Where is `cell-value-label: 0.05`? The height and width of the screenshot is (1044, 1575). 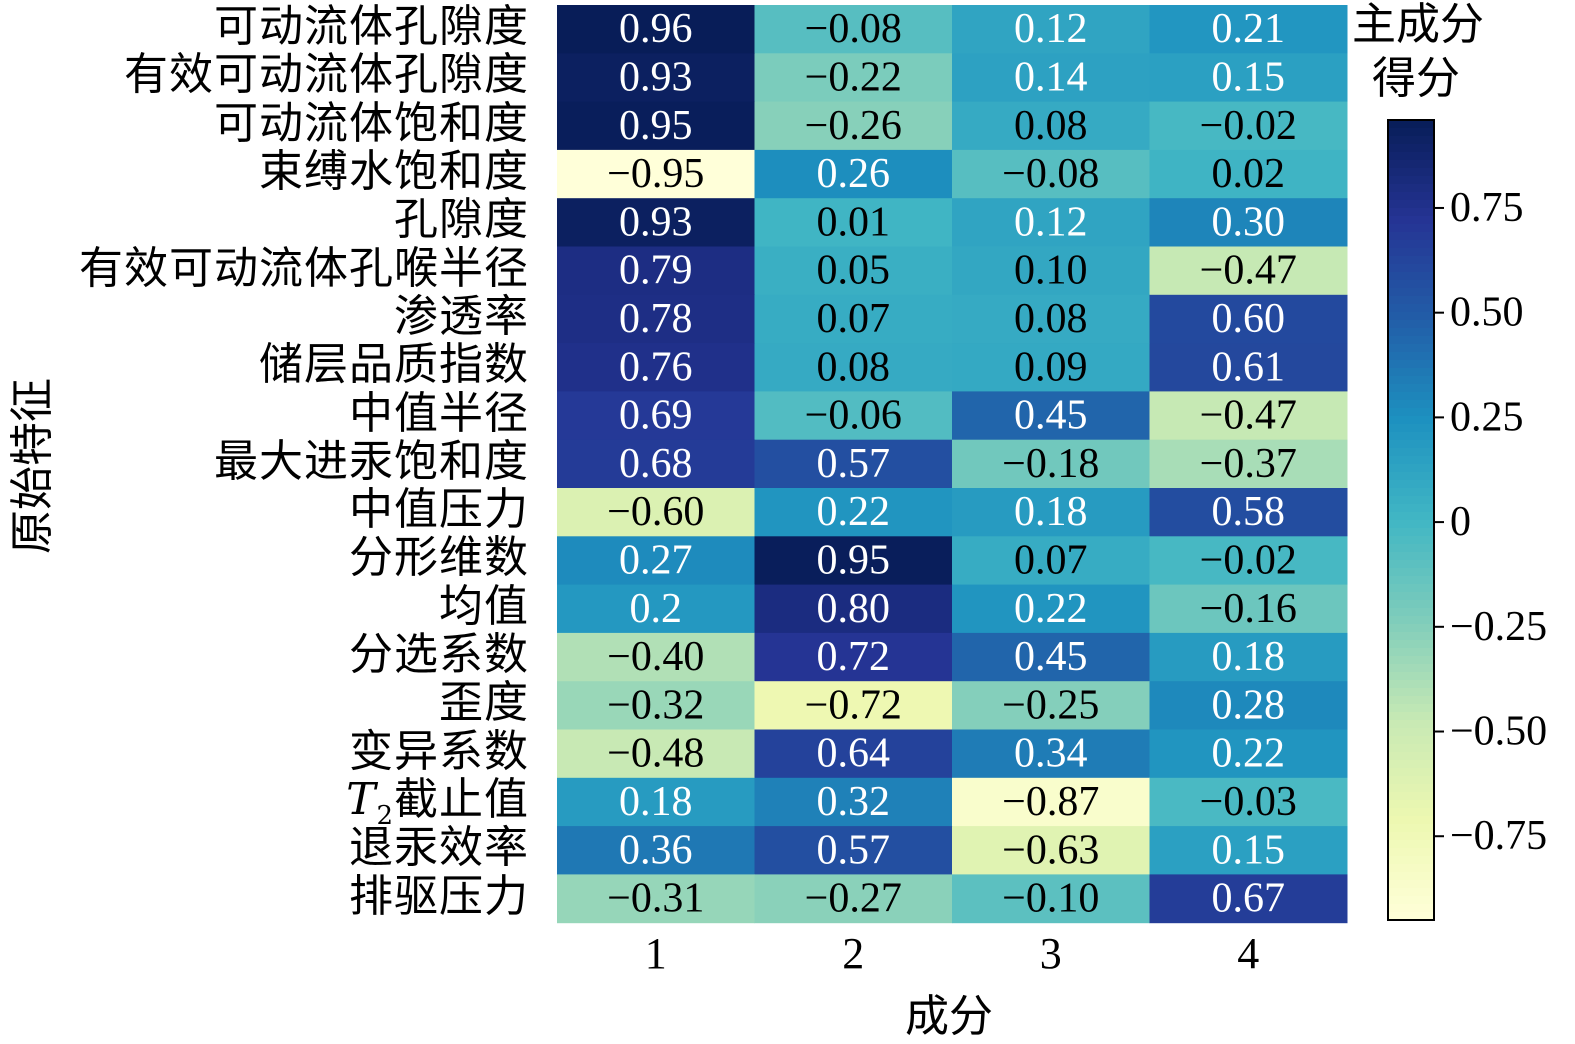 cell-value-label: 0.05 is located at coordinates (854, 271).